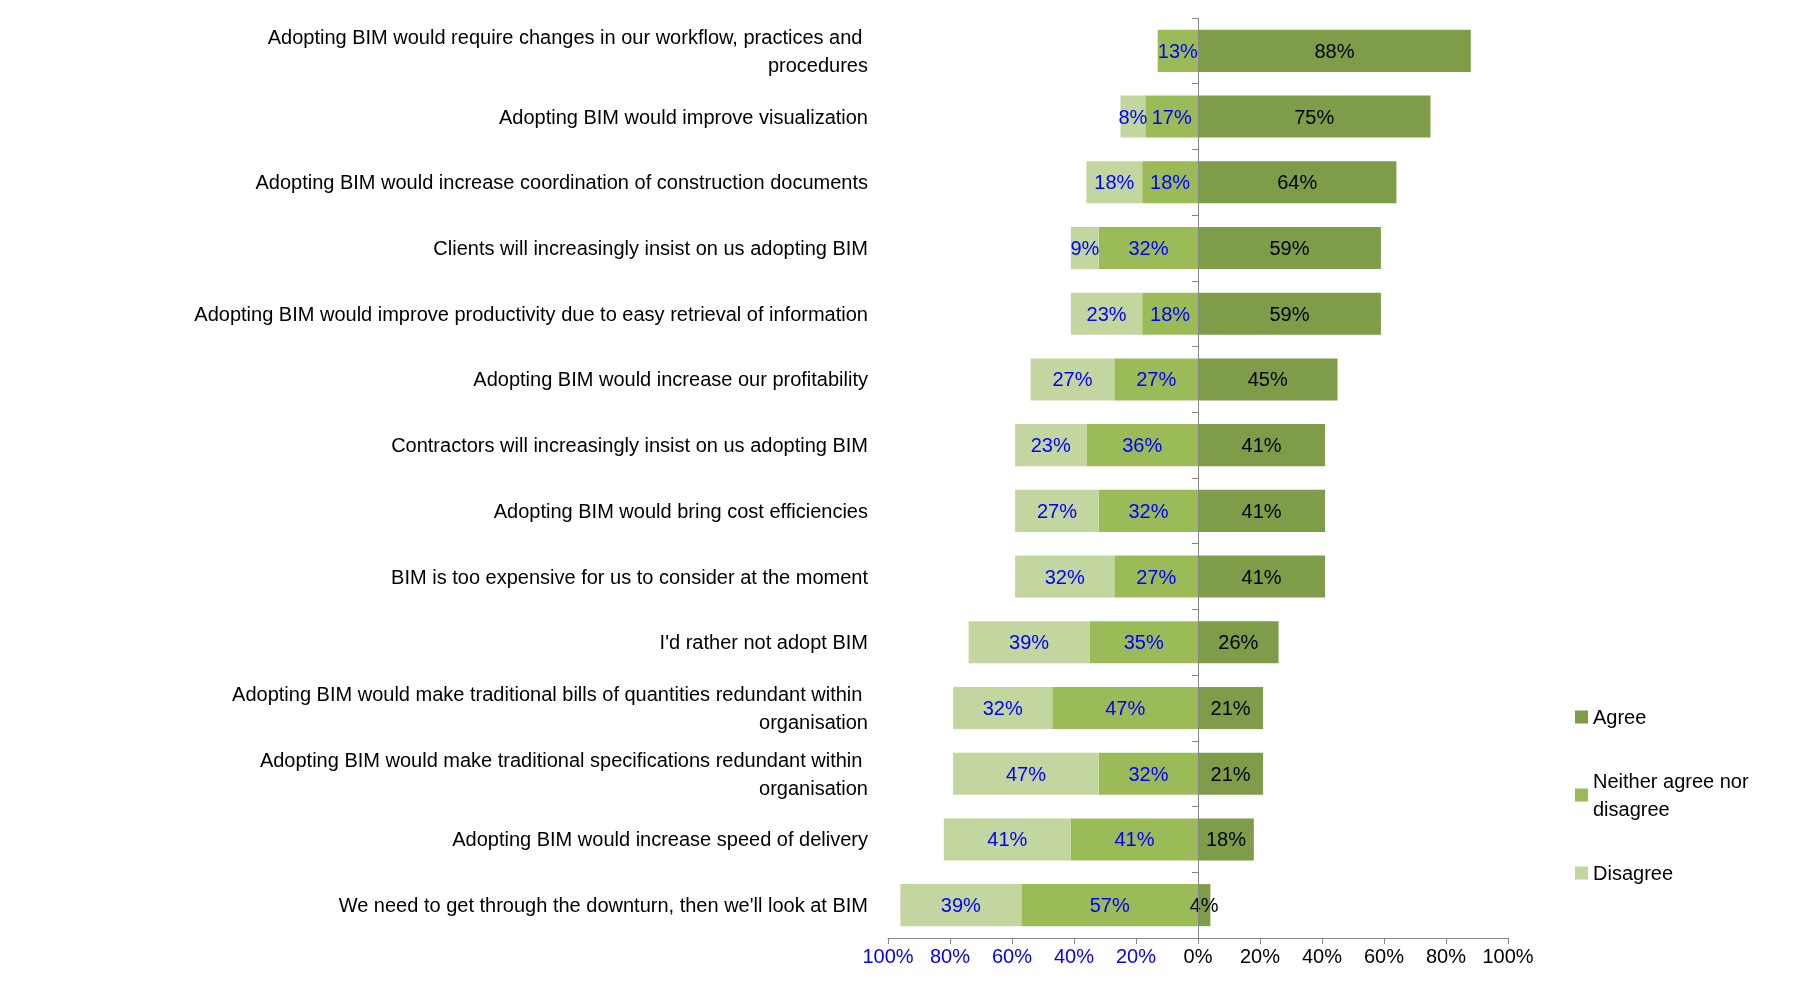 Image resolution: width=1810 pixels, height=991 pixels. Describe the element at coordinates (1314, 116) in the screenshot. I see `data-label: 75%` at that location.